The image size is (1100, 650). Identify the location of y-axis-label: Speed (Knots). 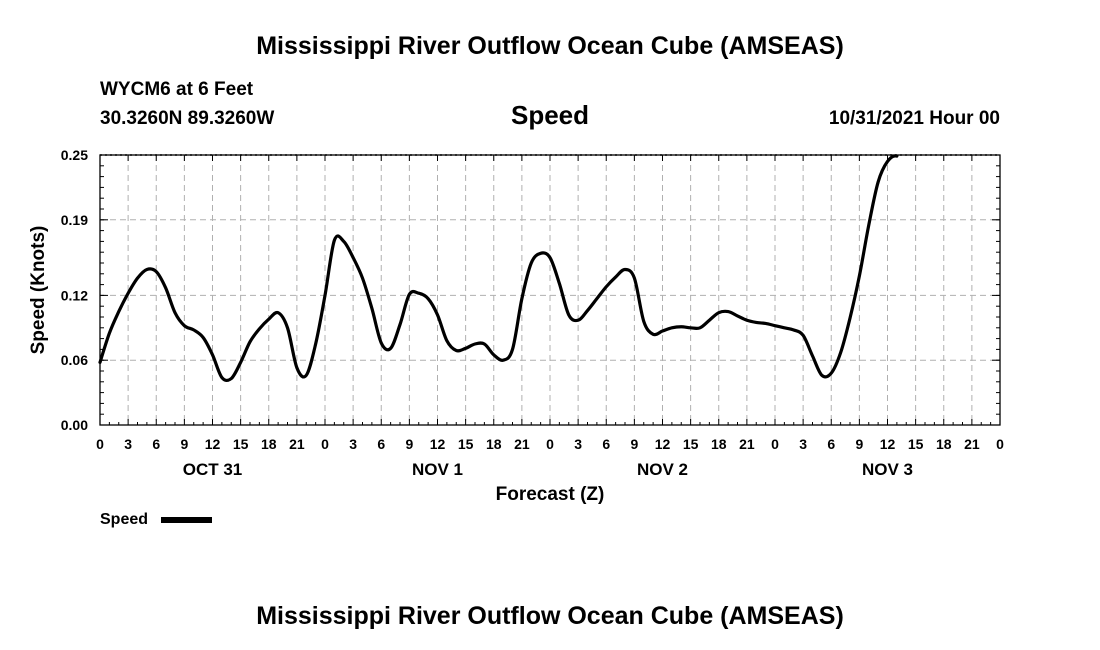
(38, 290).